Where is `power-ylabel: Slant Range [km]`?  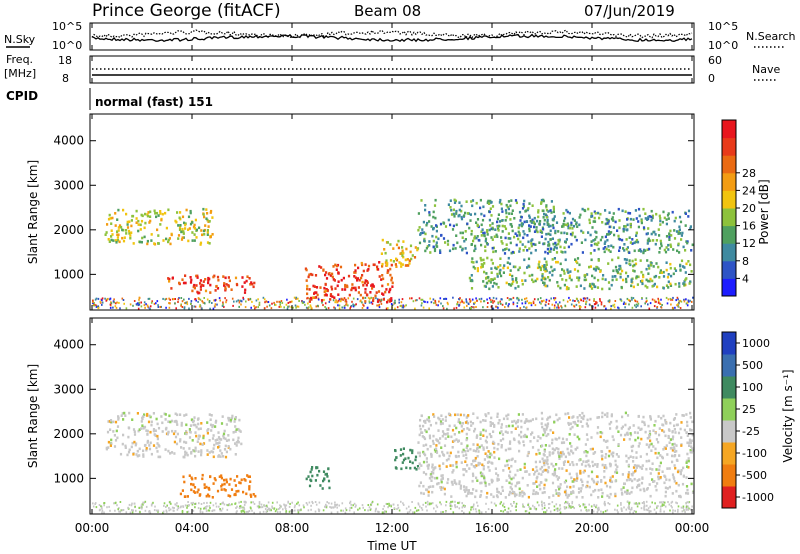
power-ylabel: Slant Range [km] is located at coordinates (33, 212).